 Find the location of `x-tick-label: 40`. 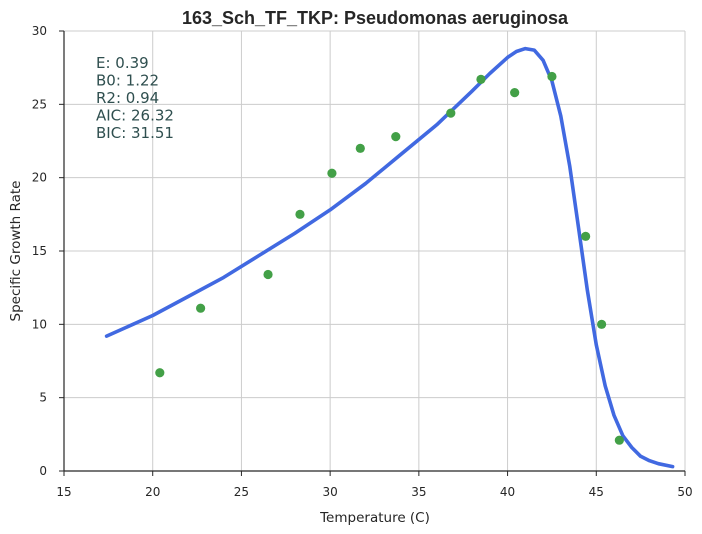

x-tick-label: 40 is located at coordinates (507, 492).